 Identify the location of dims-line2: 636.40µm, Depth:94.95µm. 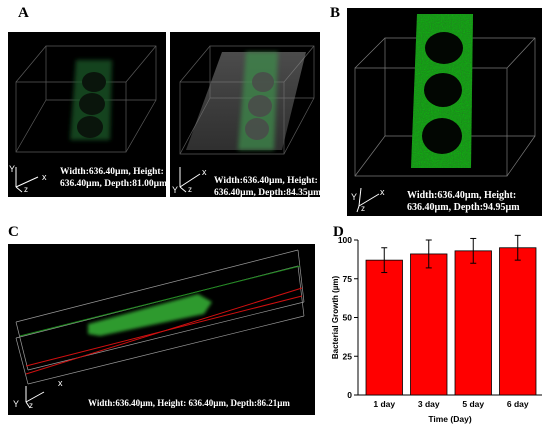
(463, 207).